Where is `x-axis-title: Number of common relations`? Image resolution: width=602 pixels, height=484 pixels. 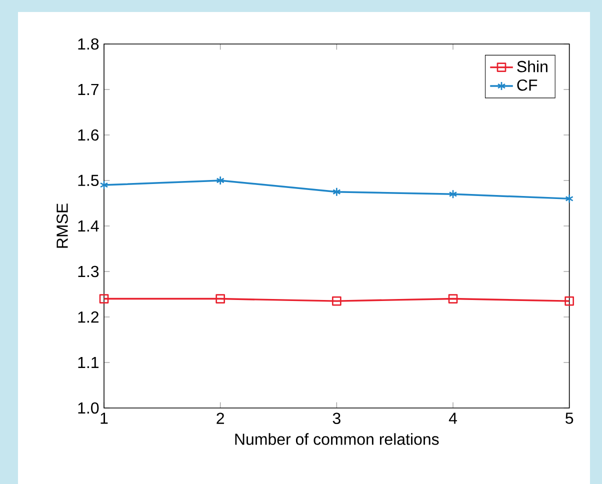 x-axis-title: Number of common relations is located at coordinates (337, 439).